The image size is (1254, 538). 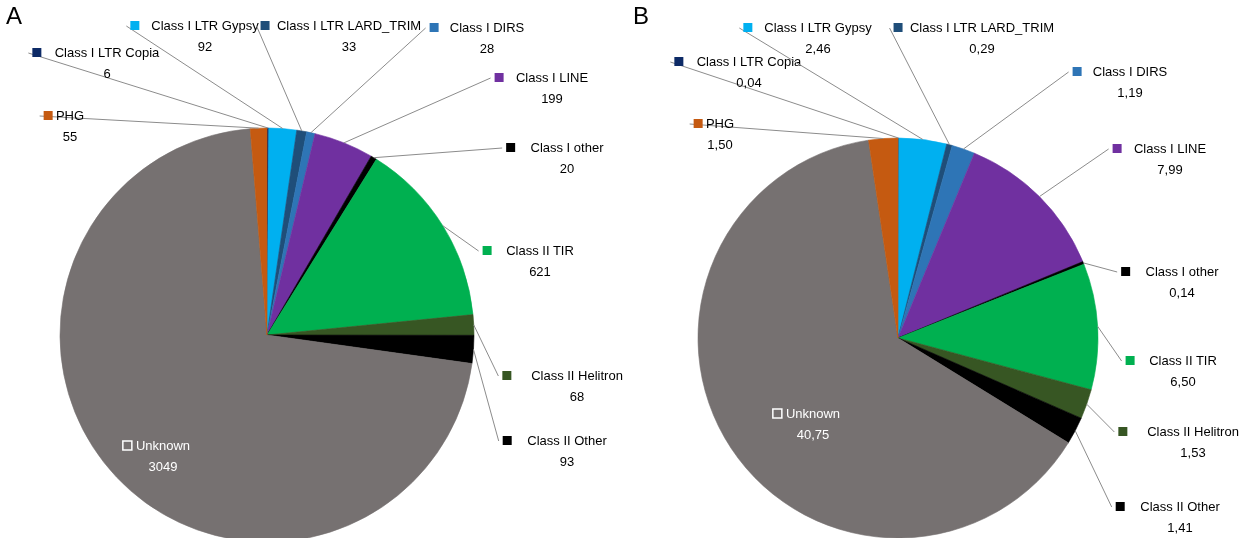 What do you see at coordinates (163, 466) in the screenshot?
I see `data-label: 3049` at bounding box center [163, 466].